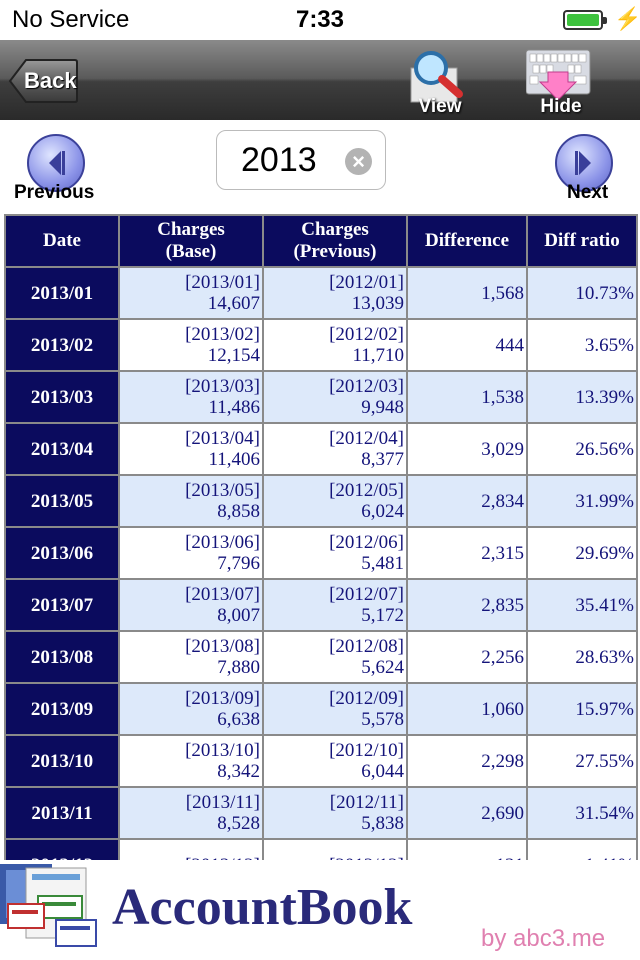 The width and height of the screenshot is (640, 960). What do you see at coordinates (233, 303) in the screenshot?
I see `amount-value: 14,607` at bounding box center [233, 303].